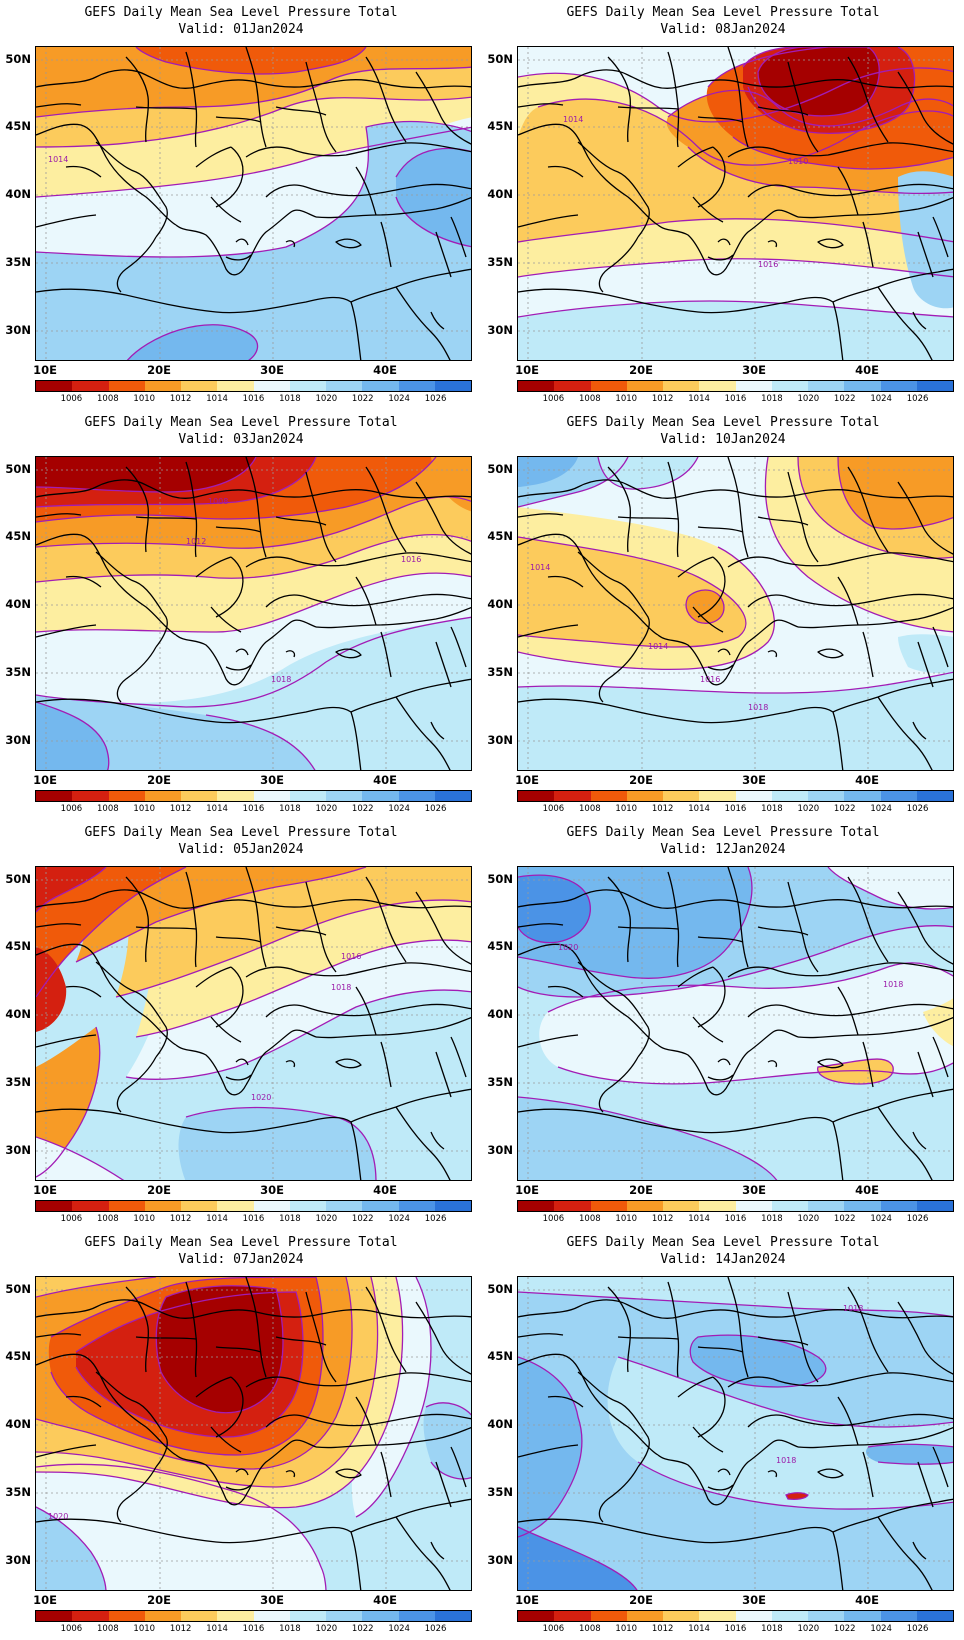 Image resolution: width=964 pixels, height=1640 pixels. I want to click on isobar-label: 1020, so click(58, 1516).